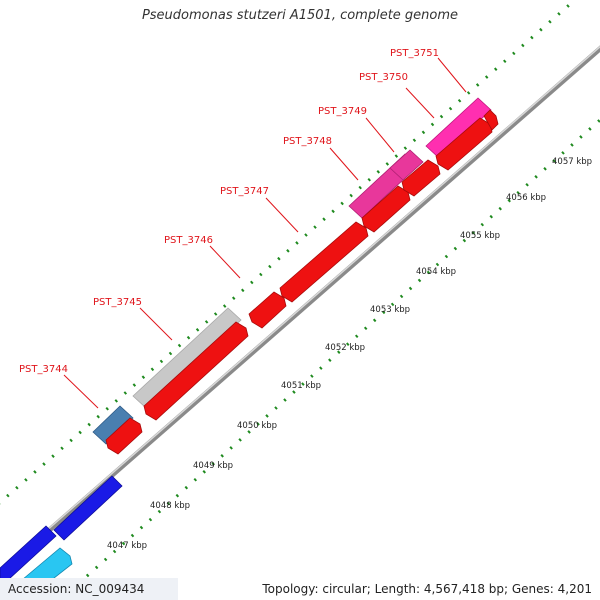 This screenshot has width=600, height=600. I want to click on scale-tick-label: 4048 kbp, so click(170, 506).